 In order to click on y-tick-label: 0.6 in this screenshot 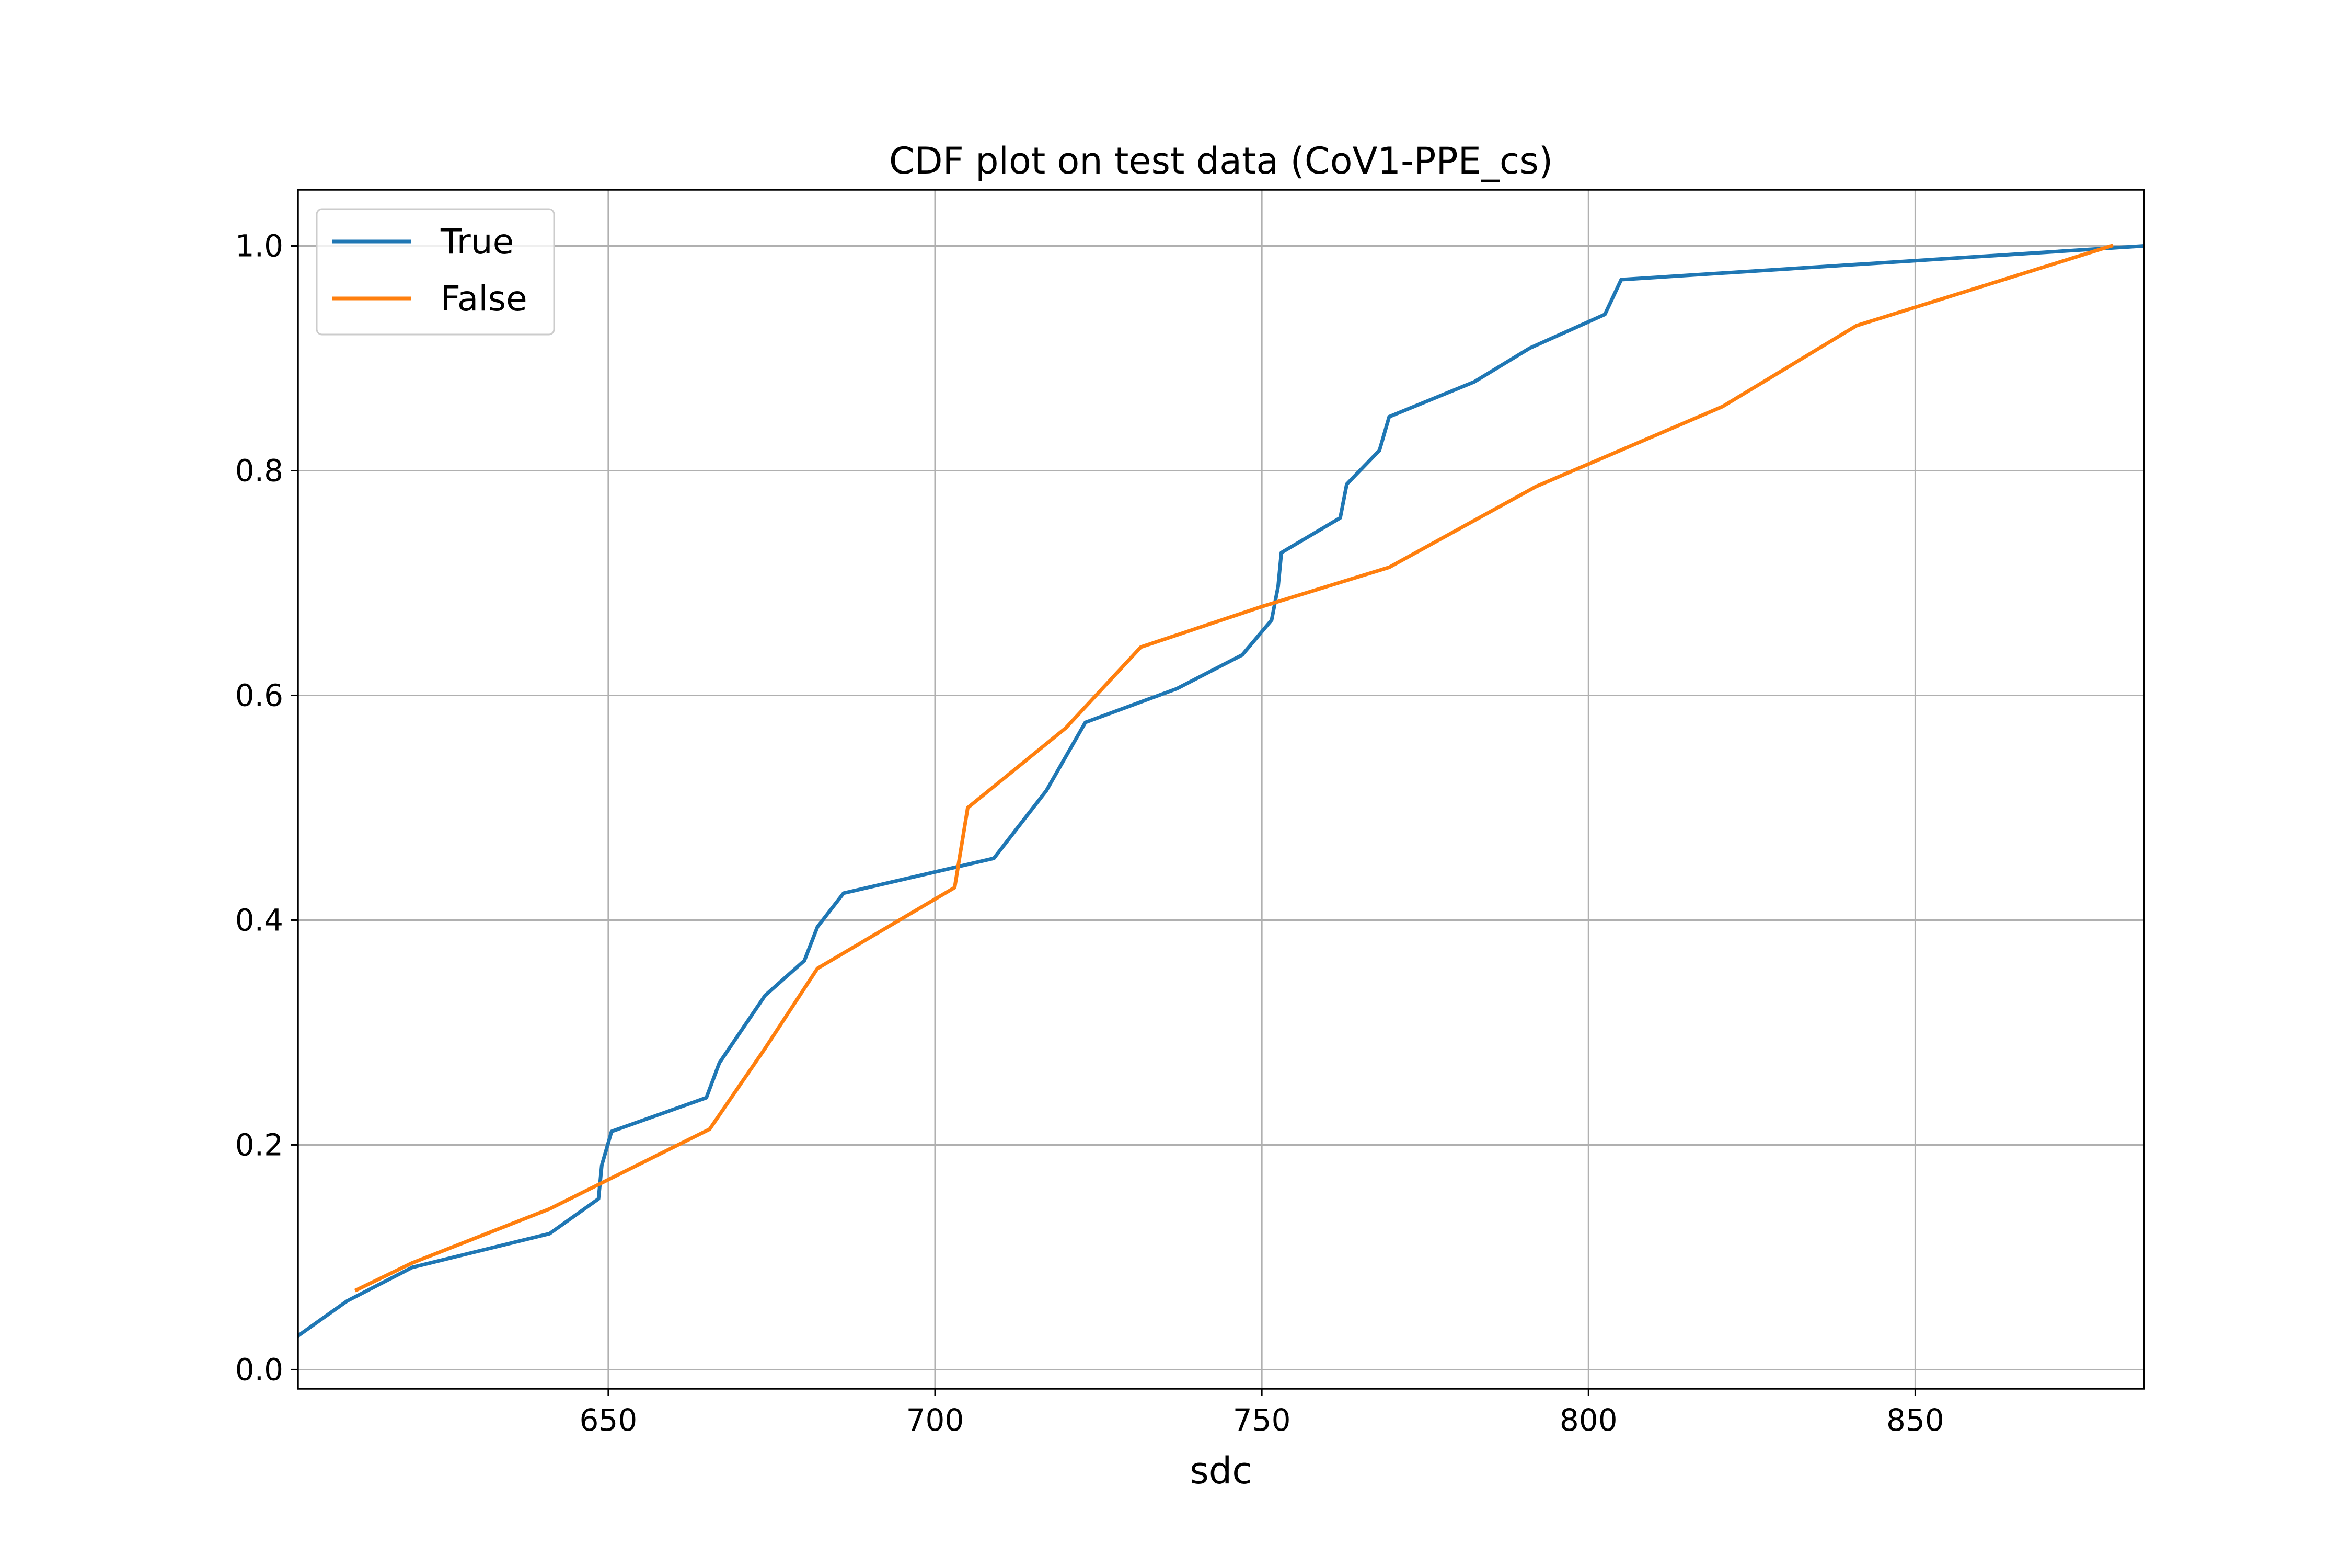, I will do `click(259, 695)`.